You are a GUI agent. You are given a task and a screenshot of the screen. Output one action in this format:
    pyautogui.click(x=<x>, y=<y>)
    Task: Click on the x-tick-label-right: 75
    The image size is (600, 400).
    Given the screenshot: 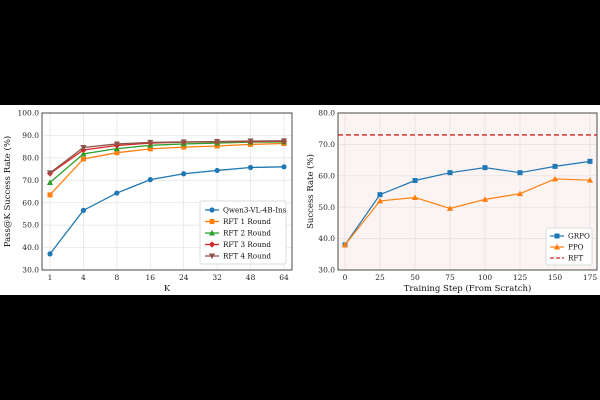 What is the action you would take?
    pyautogui.click(x=450, y=277)
    